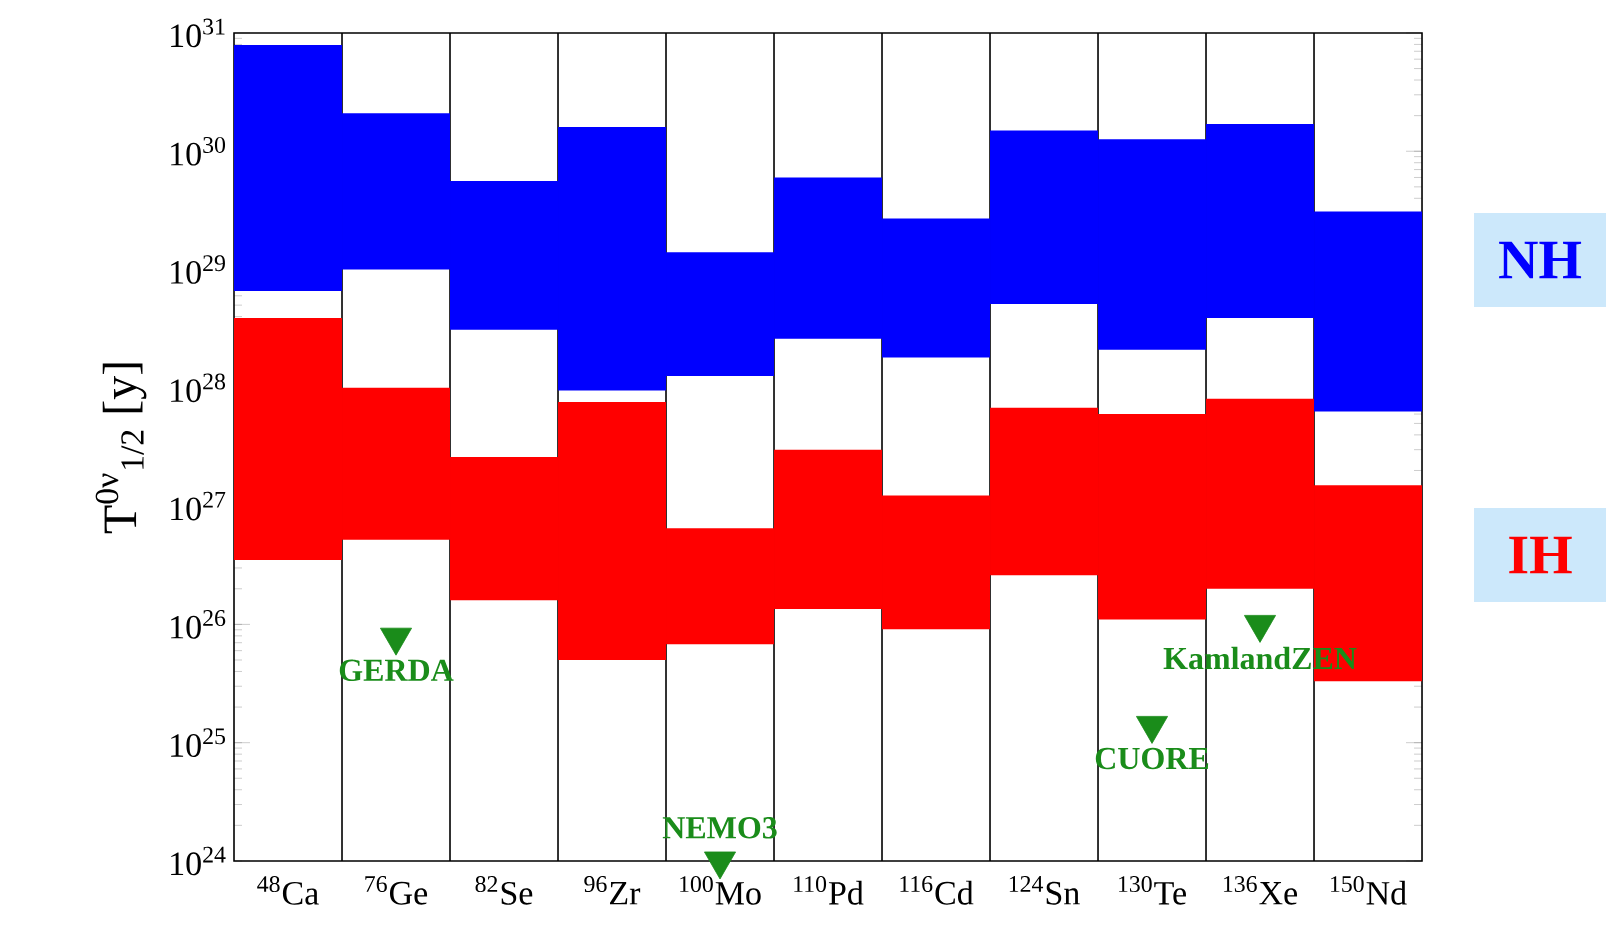 This screenshot has width=1610, height=943. Describe the element at coordinates (198, 388) in the screenshot. I see `y-tick-label: 10$^{28}$` at that location.